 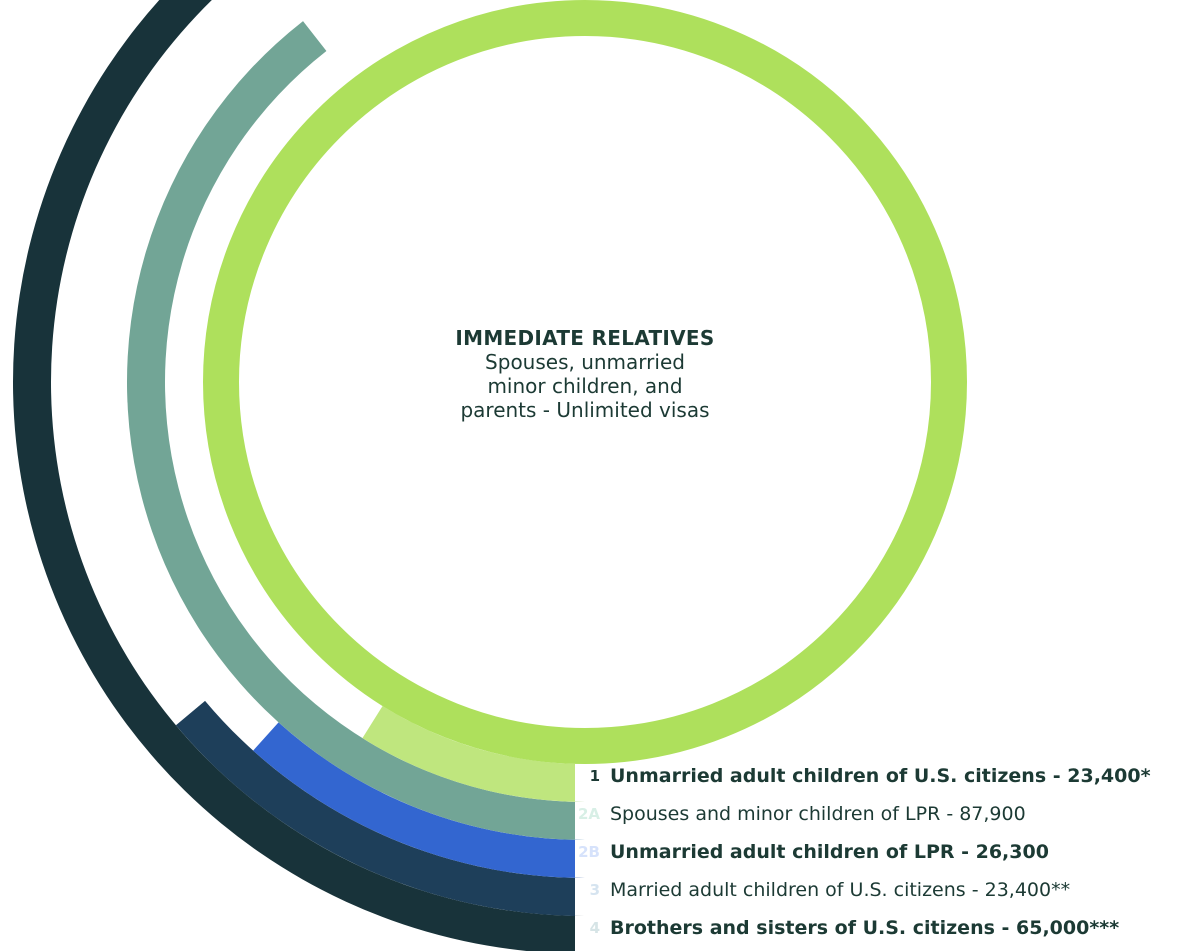 I want to click on band-code-3: 3, so click(x=594, y=890).